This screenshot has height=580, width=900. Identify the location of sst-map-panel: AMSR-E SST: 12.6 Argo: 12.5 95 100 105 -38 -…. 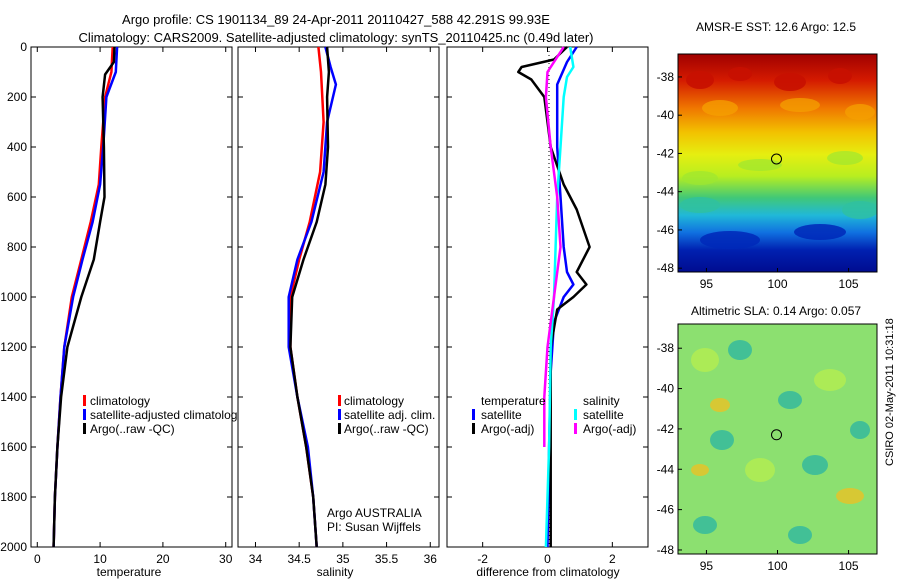
(767, 155).